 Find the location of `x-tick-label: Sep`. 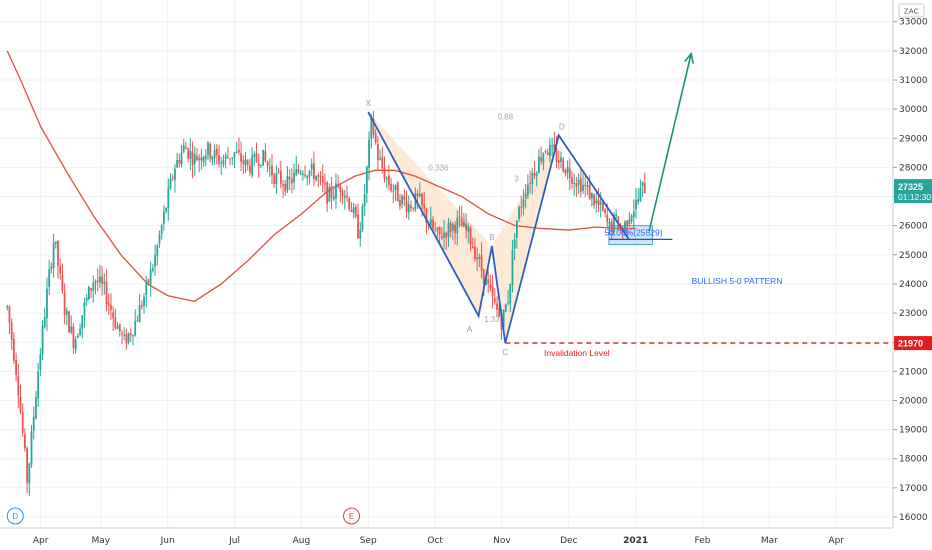

x-tick-label: Sep is located at coordinates (368, 541).